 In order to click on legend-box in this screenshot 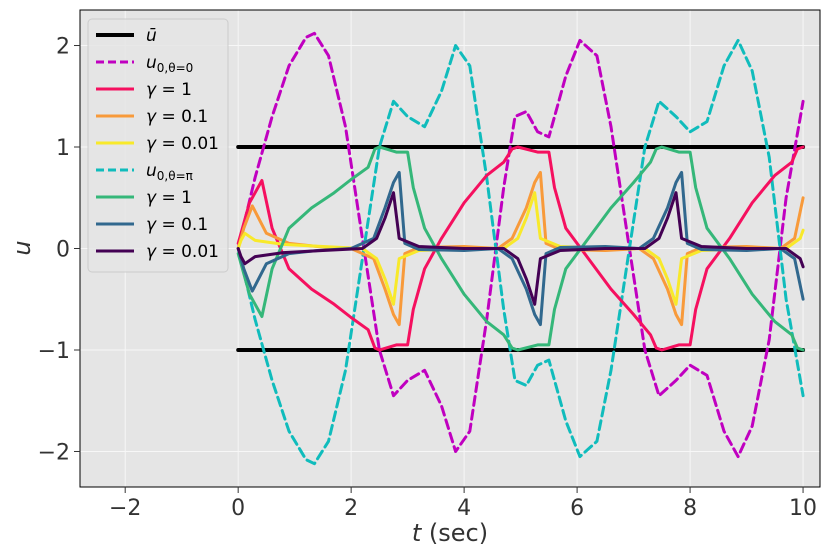, I will do `click(158, 145)`.